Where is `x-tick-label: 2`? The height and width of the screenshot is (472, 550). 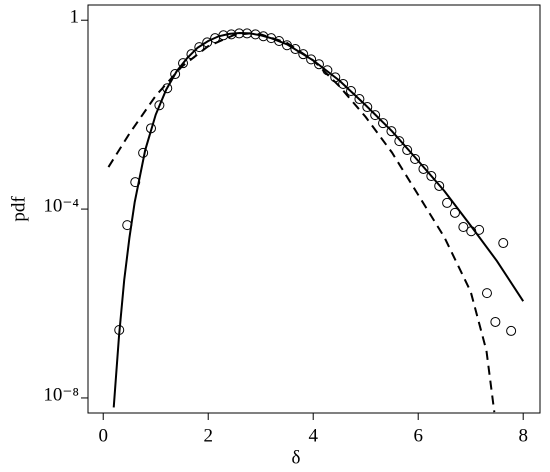 x-tick-label: 2 is located at coordinates (208, 435).